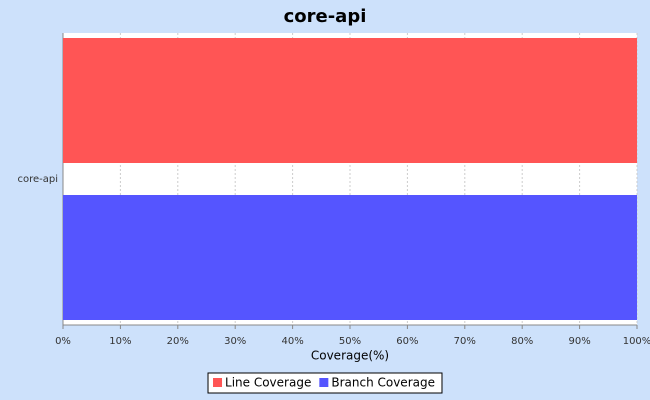 Image resolution: width=650 pixels, height=400 pixels. What do you see at coordinates (465, 341) in the screenshot?
I see `x-tick-label: 70%` at bounding box center [465, 341].